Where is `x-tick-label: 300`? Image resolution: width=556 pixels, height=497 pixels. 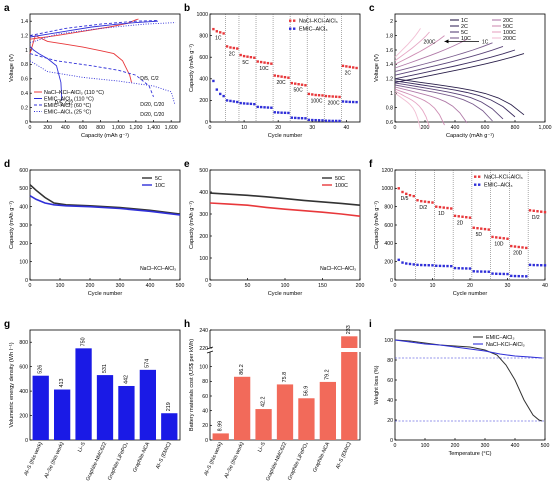 x-tick-label: 300 is located at coordinates (485, 446).